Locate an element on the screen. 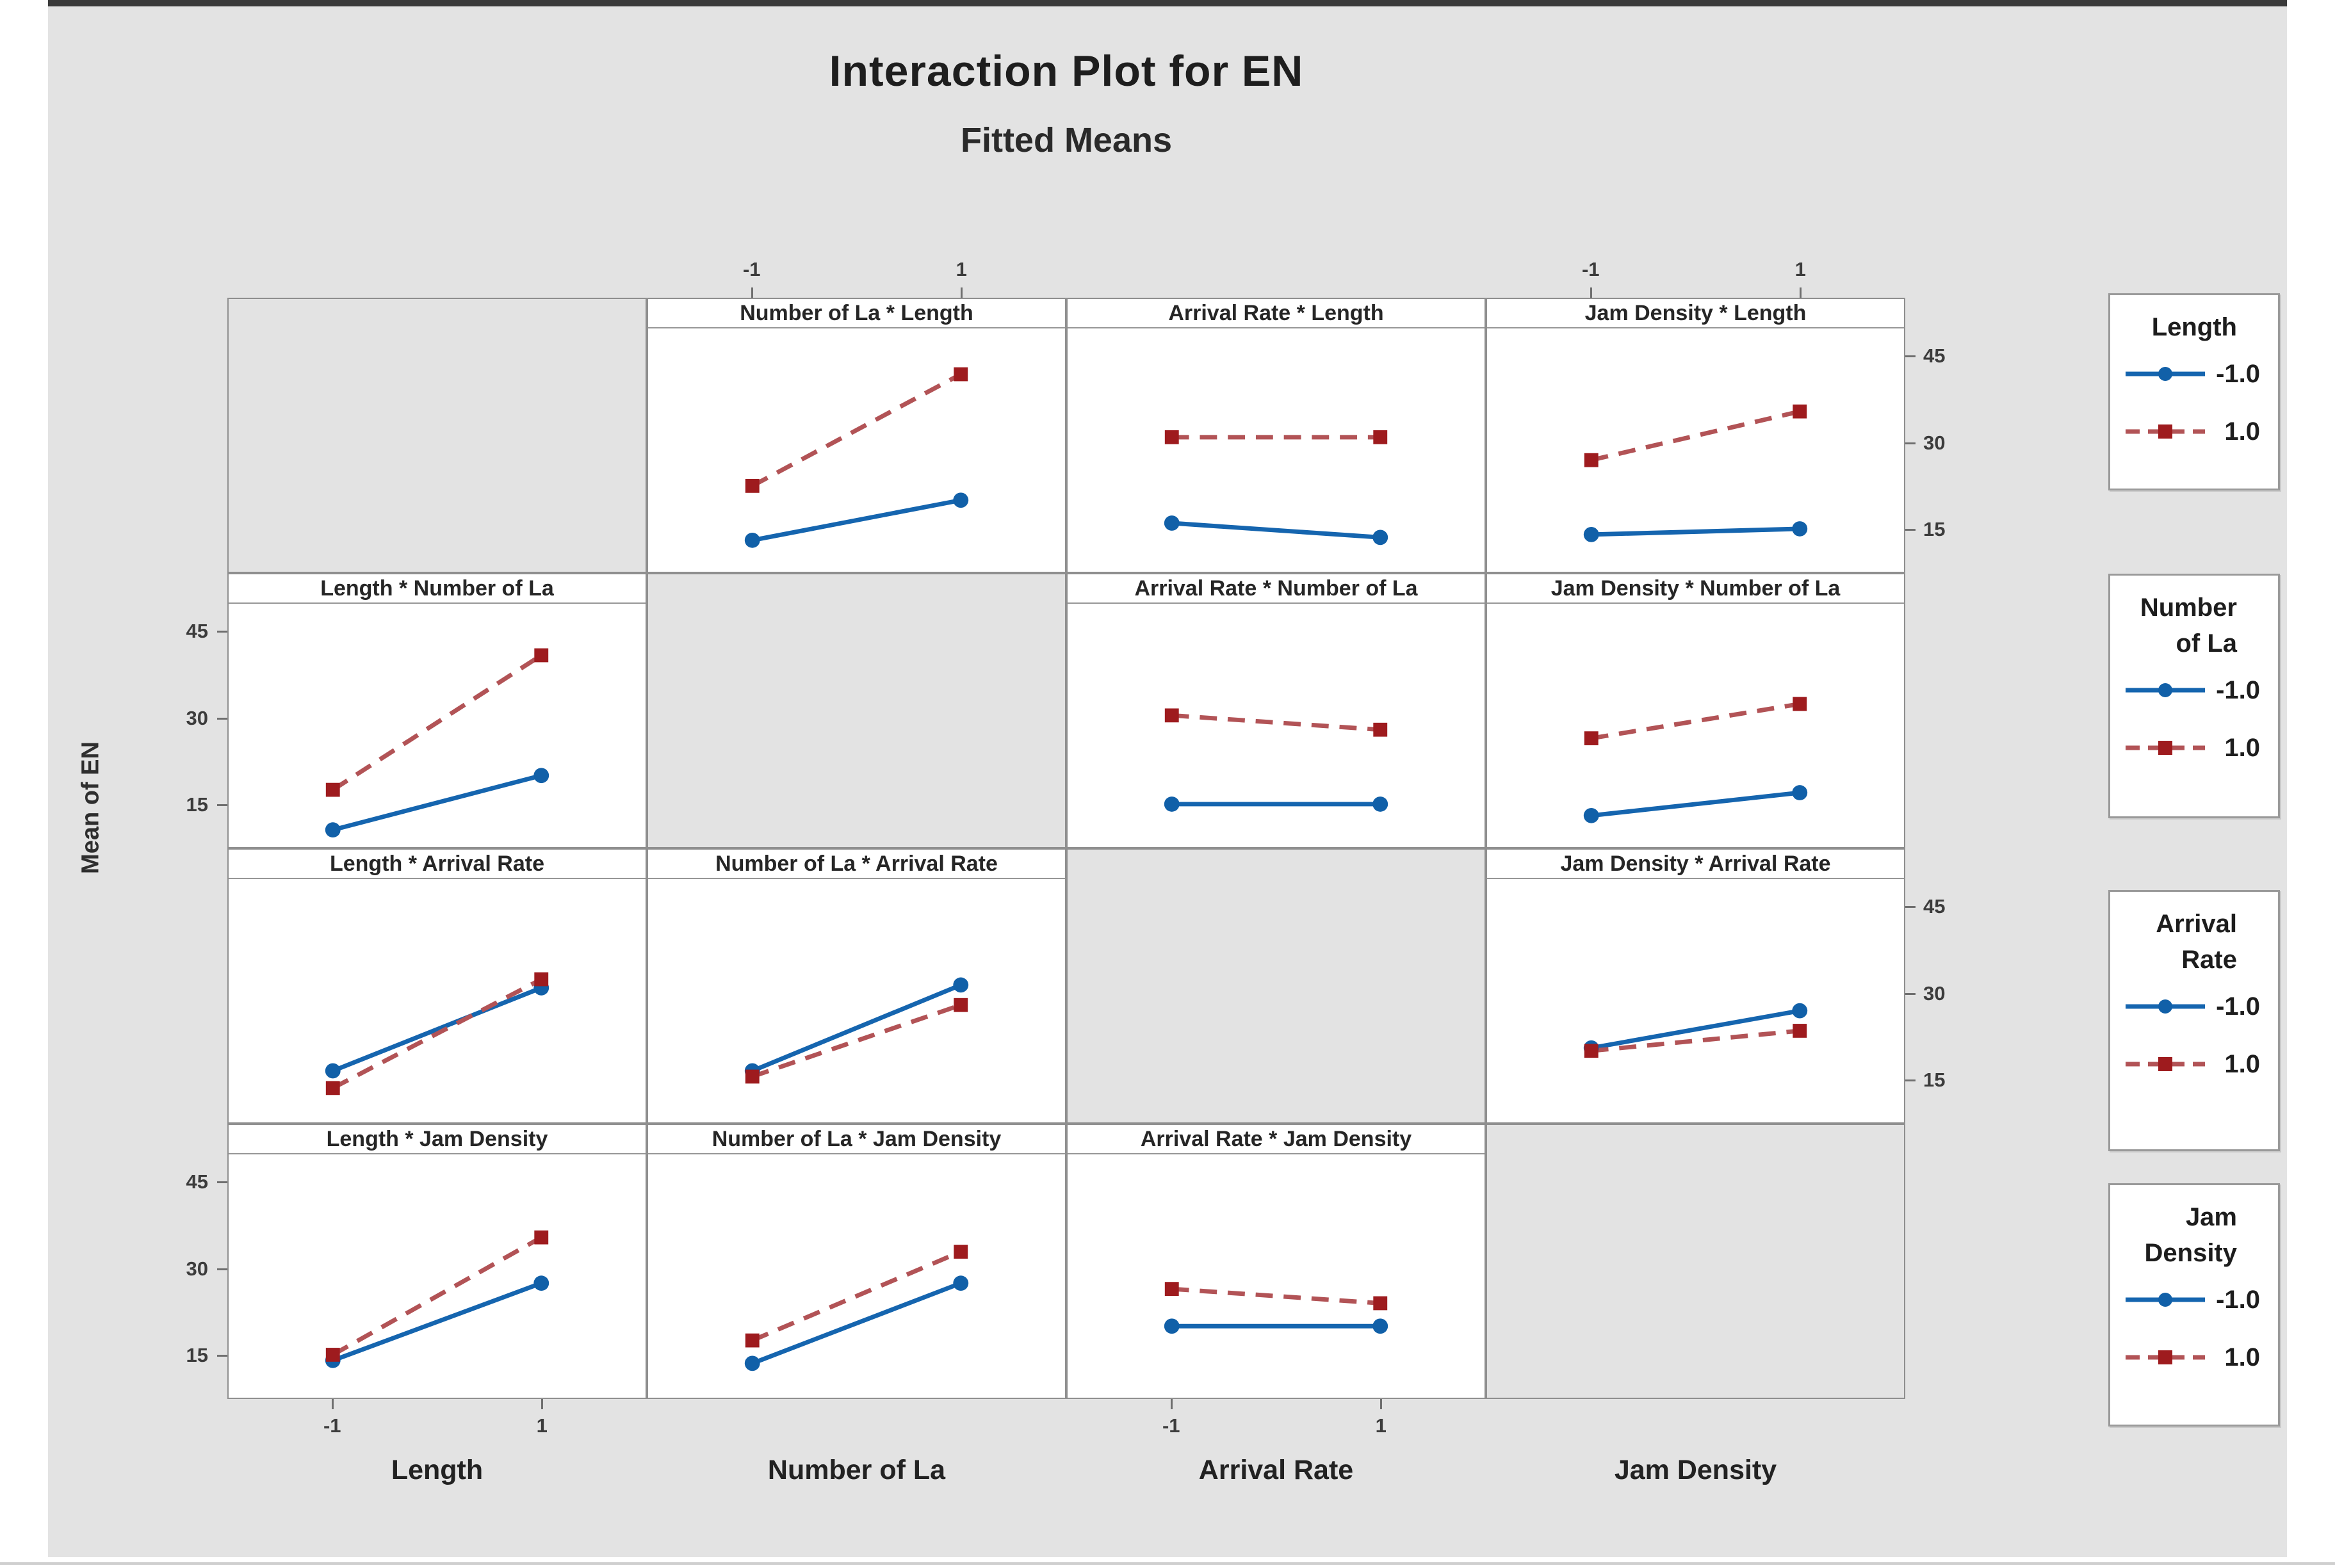  panel-title-strip: Jam Density * Number of La is located at coordinates (1695, 589).